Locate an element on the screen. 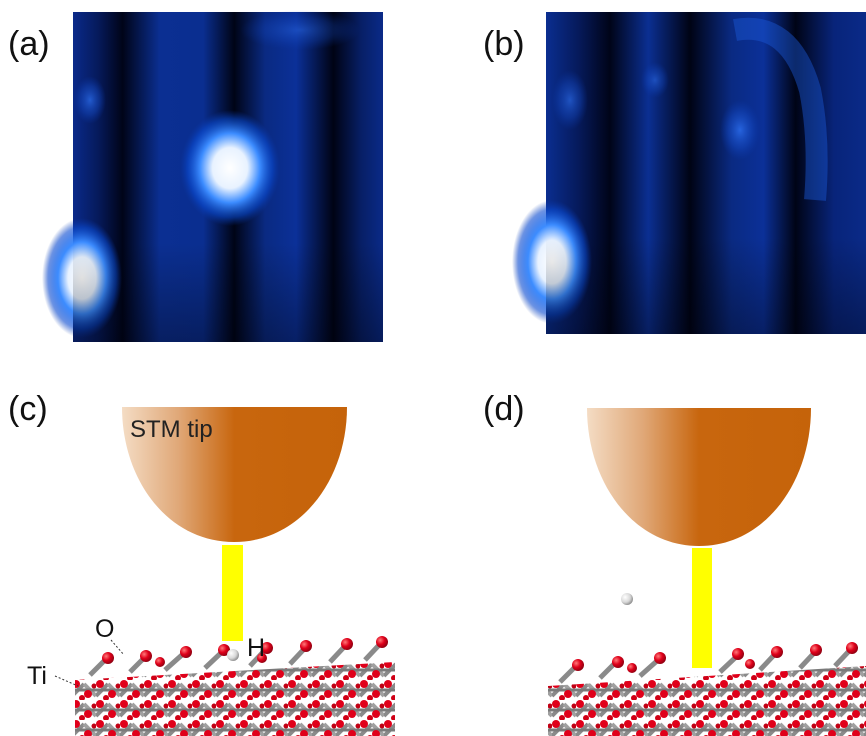 The image size is (866, 736). titanium-label: Ti is located at coordinates (37, 676).